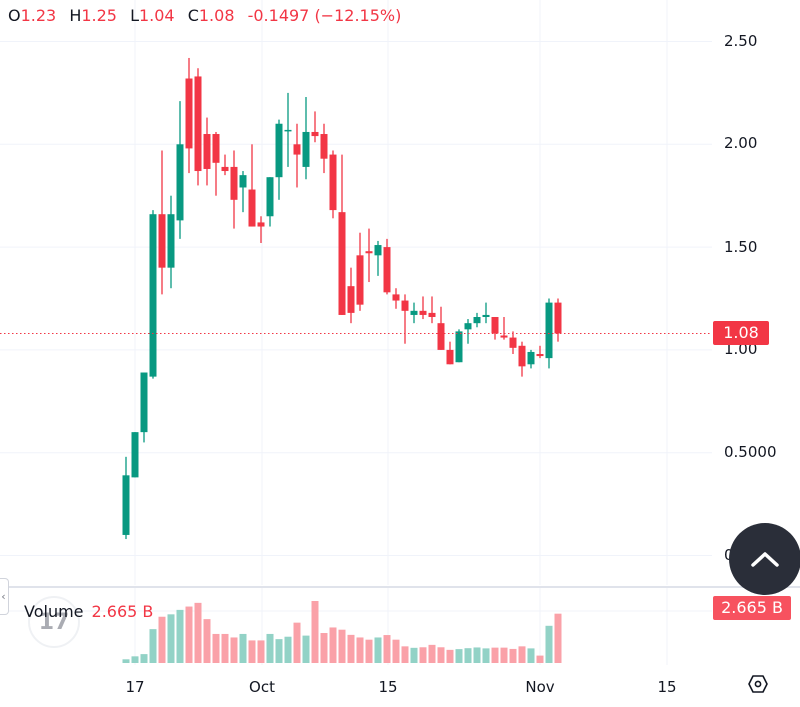  Describe the element at coordinates (156, 15) in the screenshot. I see `low-value: 1.04` at that location.